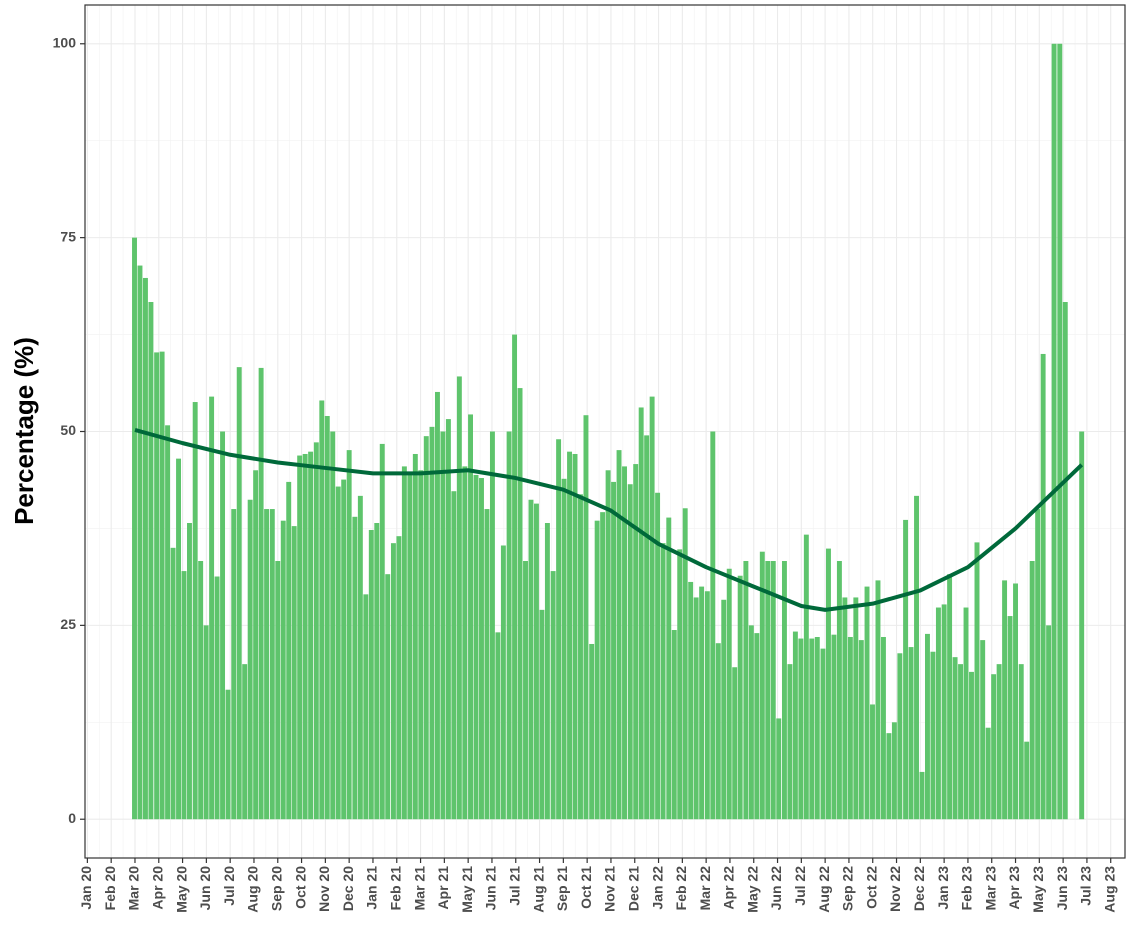  What do you see at coordinates (348, 888) in the screenshot?
I see `x-tick-label: Dec 20` at bounding box center [348, 888].